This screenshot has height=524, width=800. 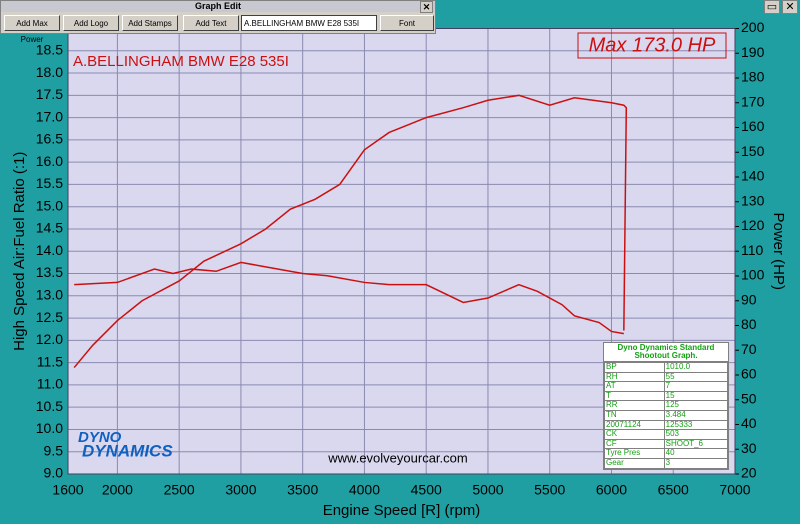 I want to click on stamp-key: BP, so click(x=634, y=367).